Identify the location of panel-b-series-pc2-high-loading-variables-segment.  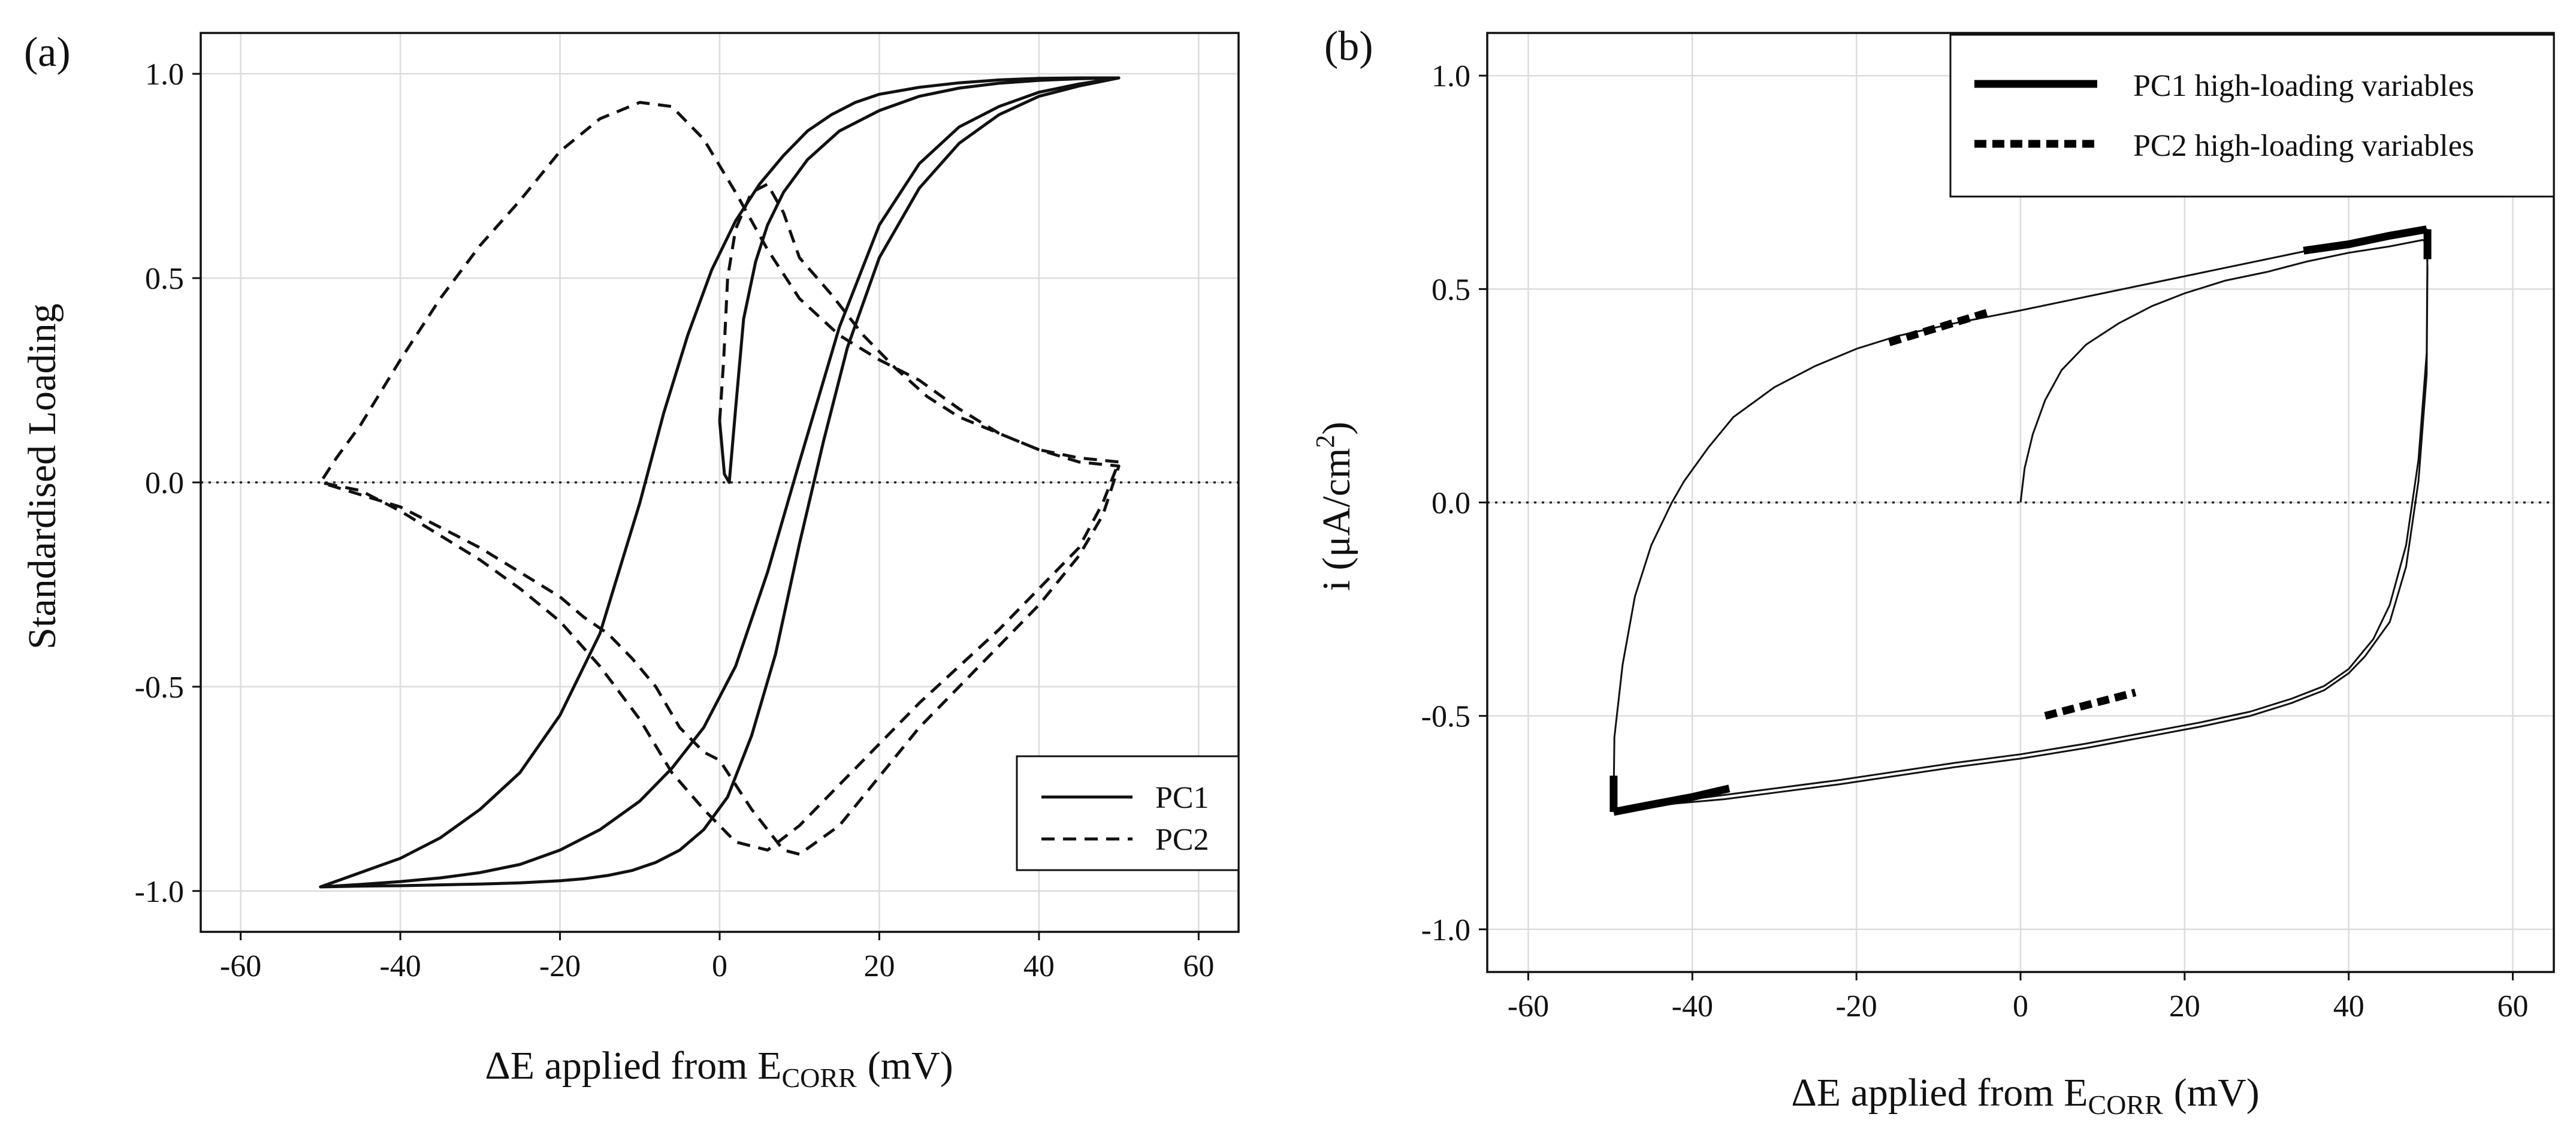
(2090, 704).